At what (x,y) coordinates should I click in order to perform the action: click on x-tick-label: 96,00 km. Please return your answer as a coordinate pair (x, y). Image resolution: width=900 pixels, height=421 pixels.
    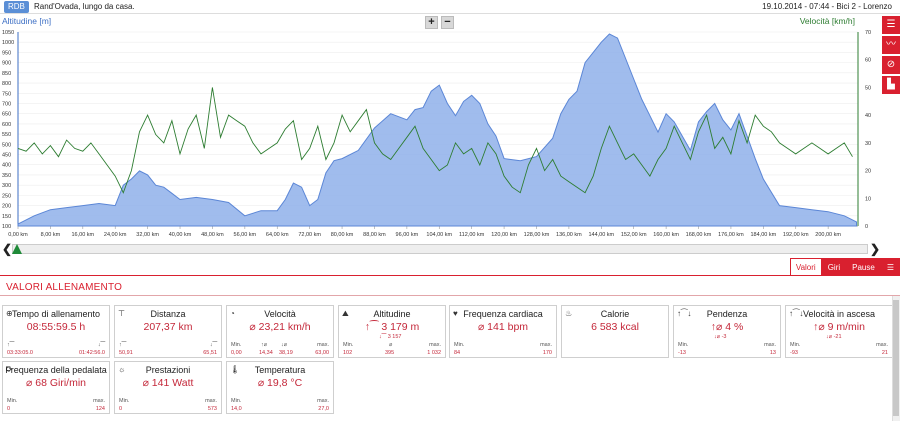
    Looking at the image, I should click on (407, 235).